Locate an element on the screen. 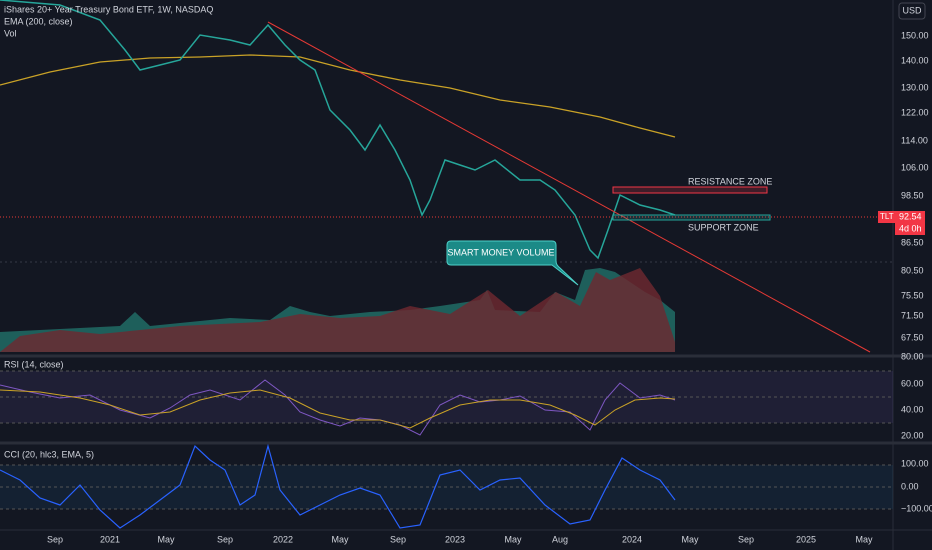 The height and width of the screenshot is (550, 932). cci-axis: 100.00 0.00 −100.00 is located at coordinates (916, 485).